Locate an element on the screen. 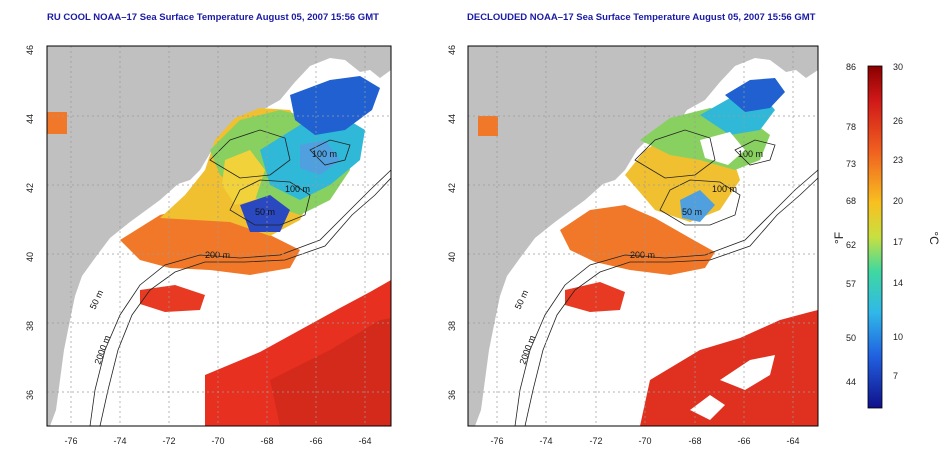  left-sst-lightblue is located at coordinates (320, 157).